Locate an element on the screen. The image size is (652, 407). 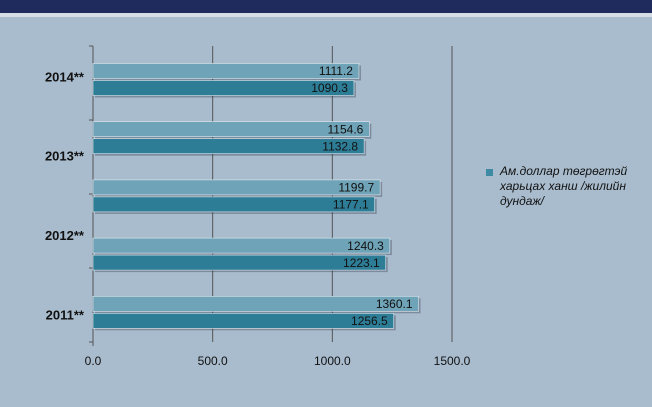
y-tick-label: 2011** is located at coordinates (65, 314).